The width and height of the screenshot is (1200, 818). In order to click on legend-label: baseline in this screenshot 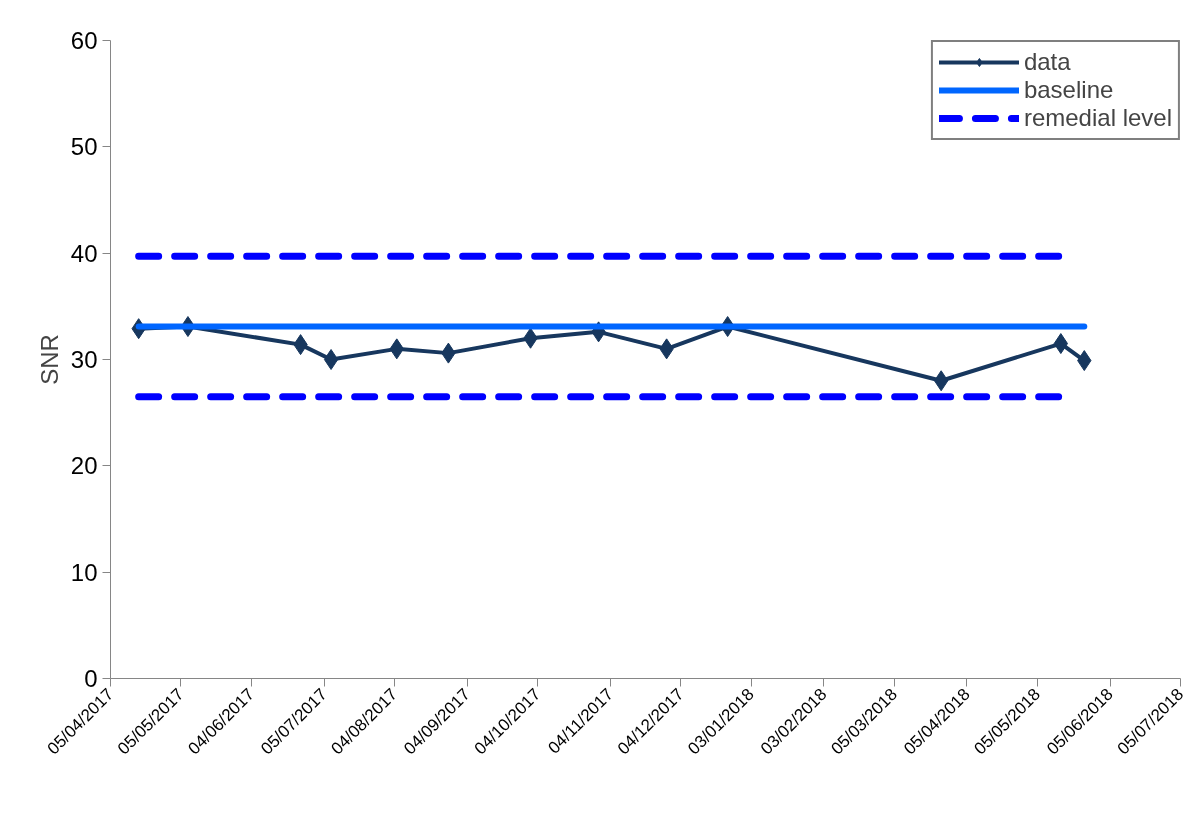, I will do `click(1068, 90)`.